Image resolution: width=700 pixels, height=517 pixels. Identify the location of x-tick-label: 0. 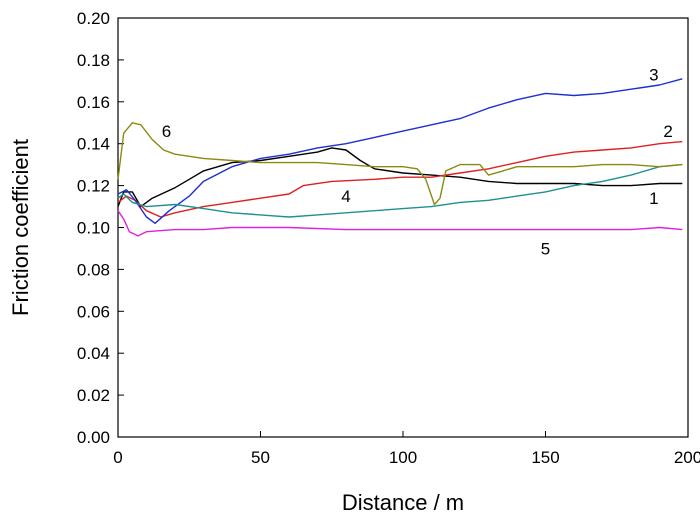
(117, 457).